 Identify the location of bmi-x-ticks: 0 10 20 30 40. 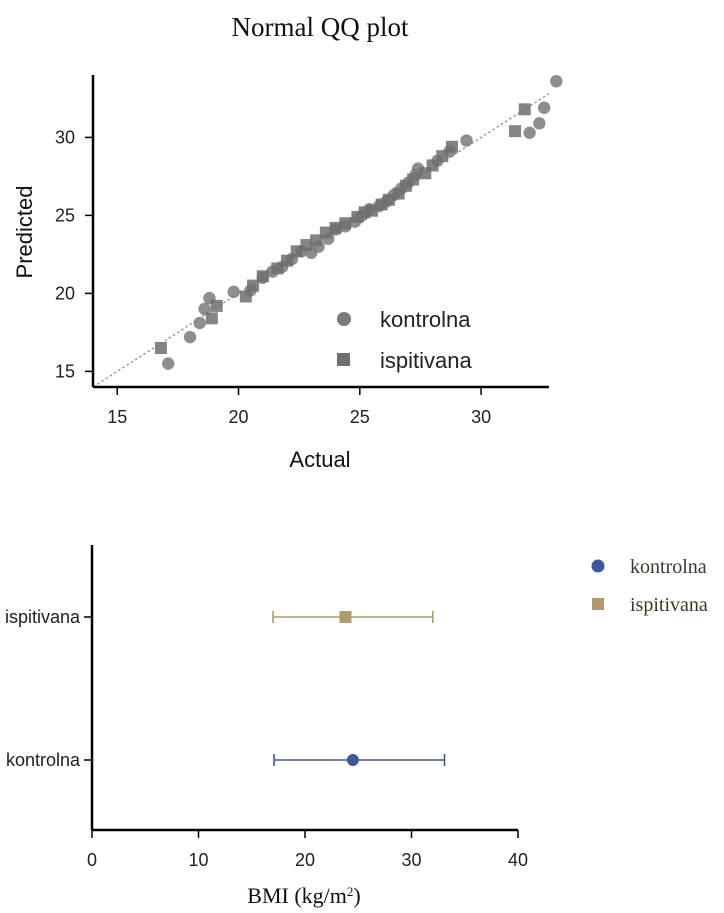
(307, 850).